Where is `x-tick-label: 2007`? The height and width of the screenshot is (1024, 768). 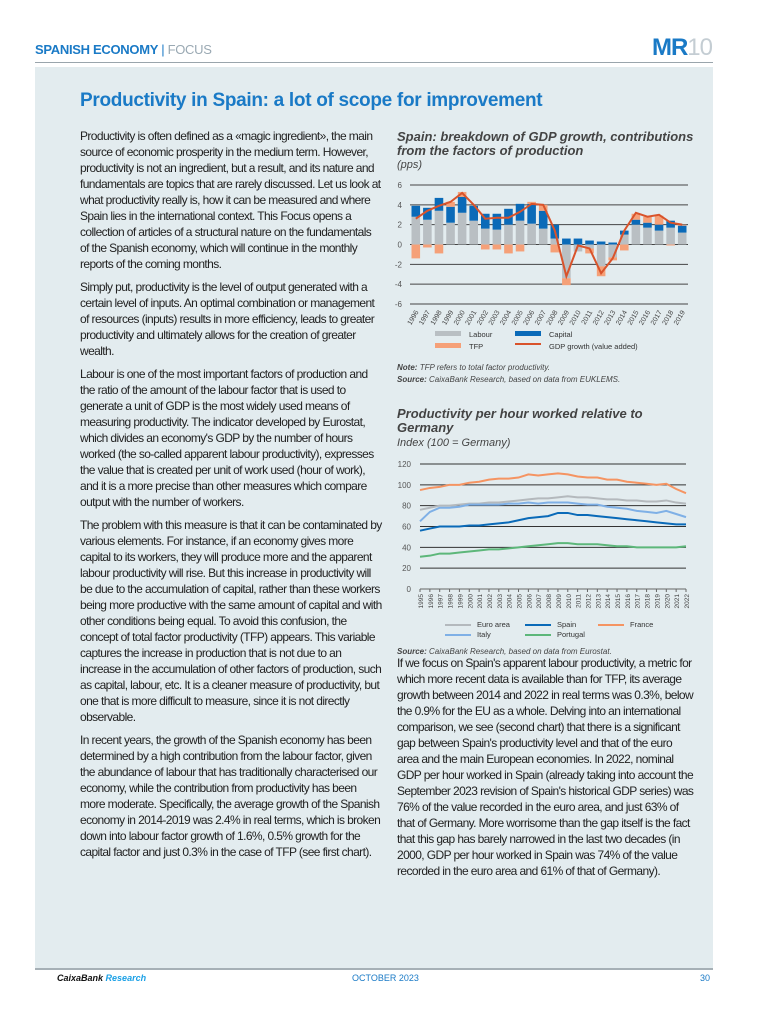
x-tick-label: 2007 is located at coordinates (539, 601).